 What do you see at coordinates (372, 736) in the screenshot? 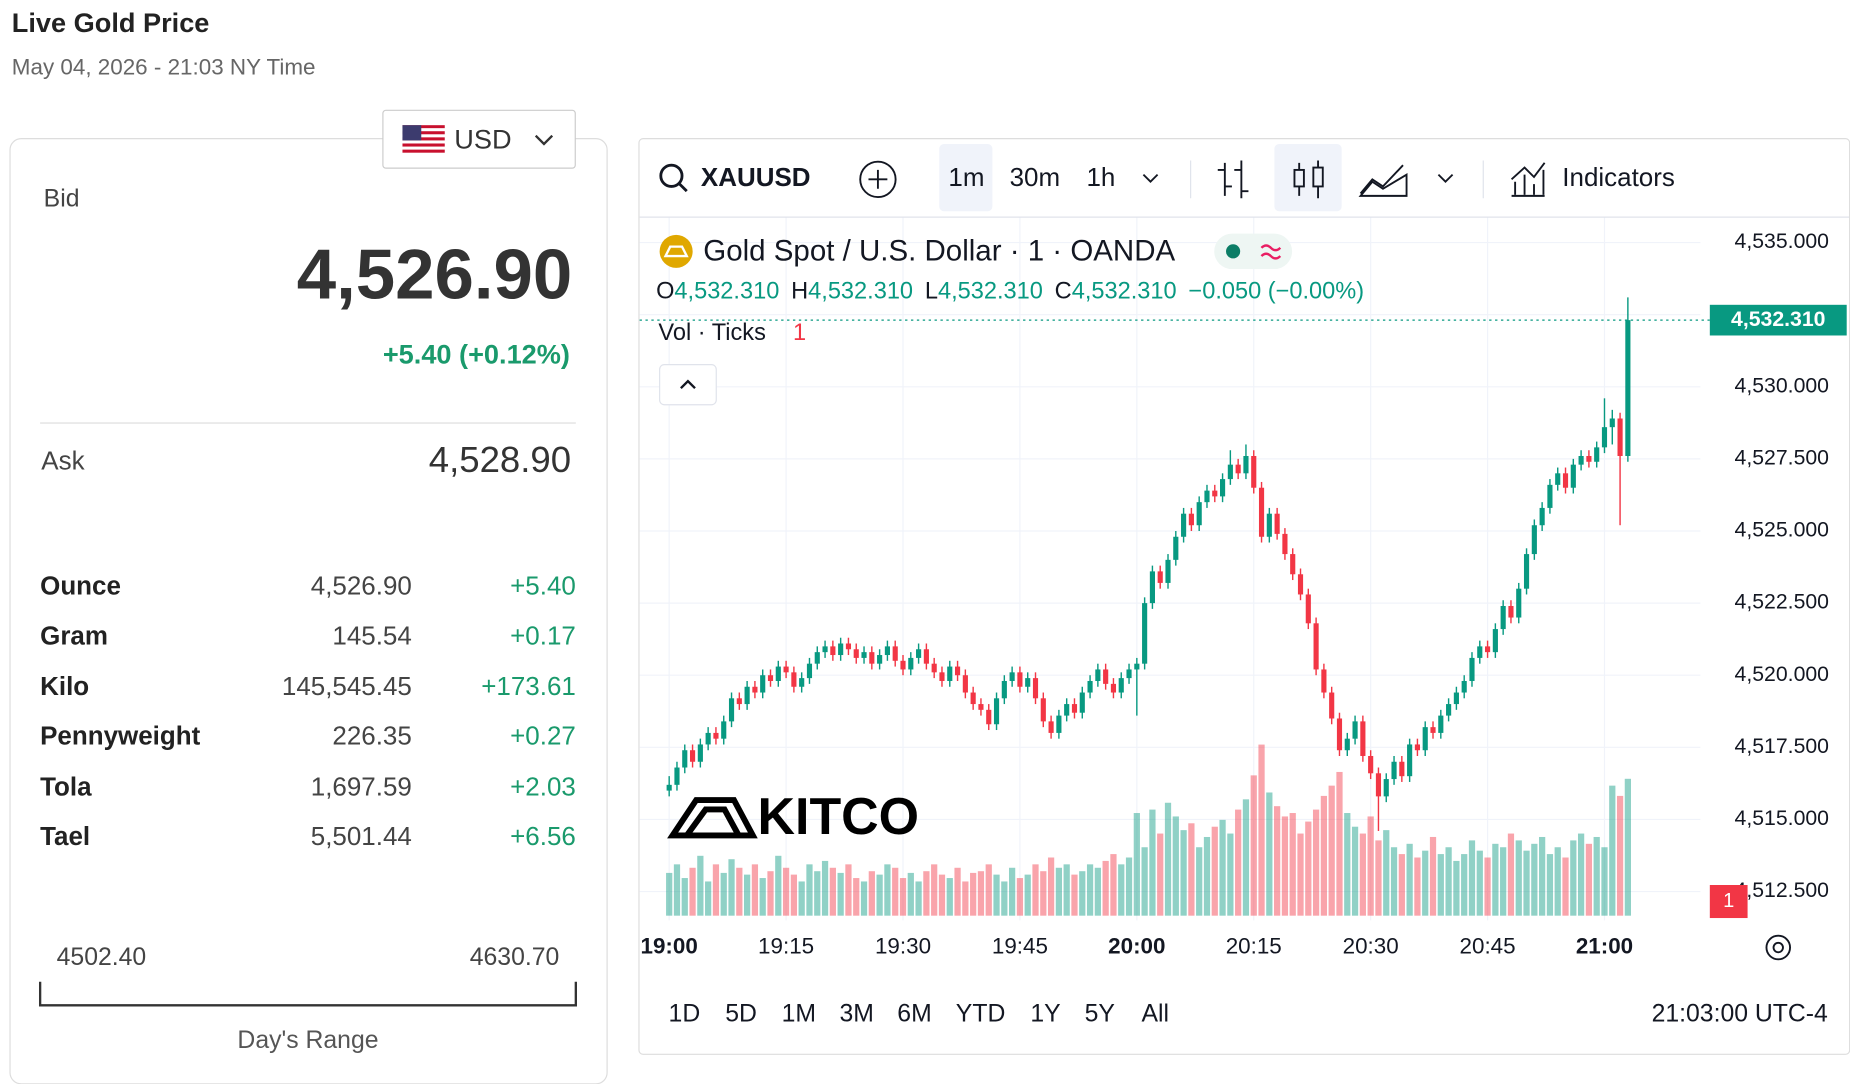
I see `unit-price: 226.35` at bounding box center [372, 736].